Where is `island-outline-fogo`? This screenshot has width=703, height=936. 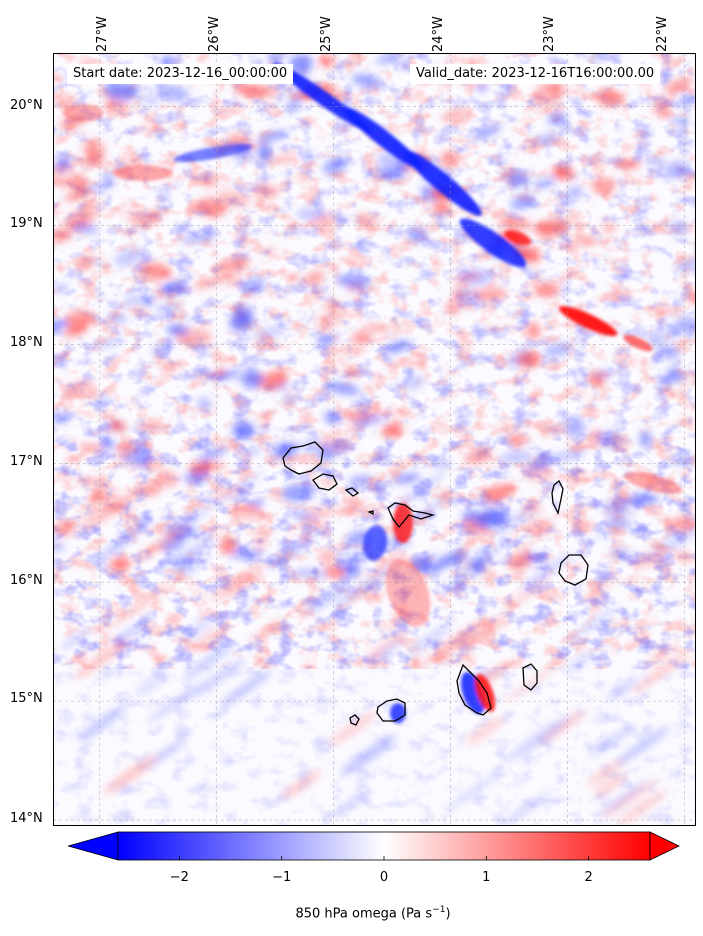
island-outline-fogo is located at coordinates (391, 710).